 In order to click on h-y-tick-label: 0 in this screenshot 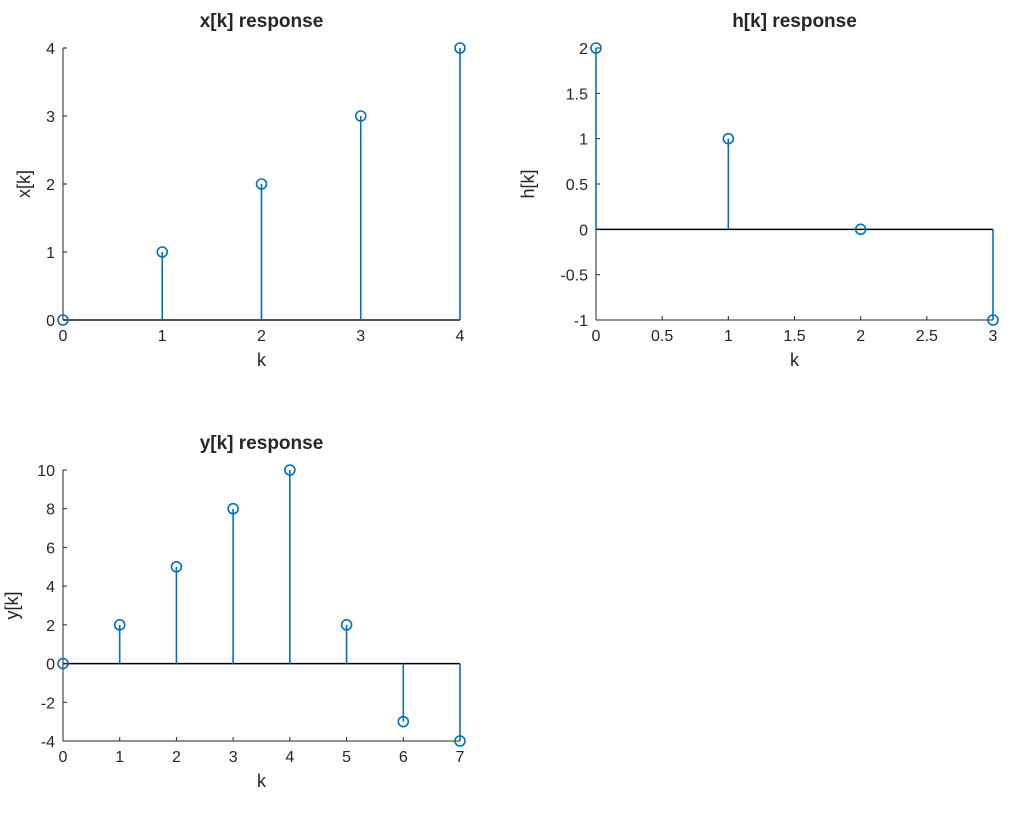, I will do `click(583, 230)`.